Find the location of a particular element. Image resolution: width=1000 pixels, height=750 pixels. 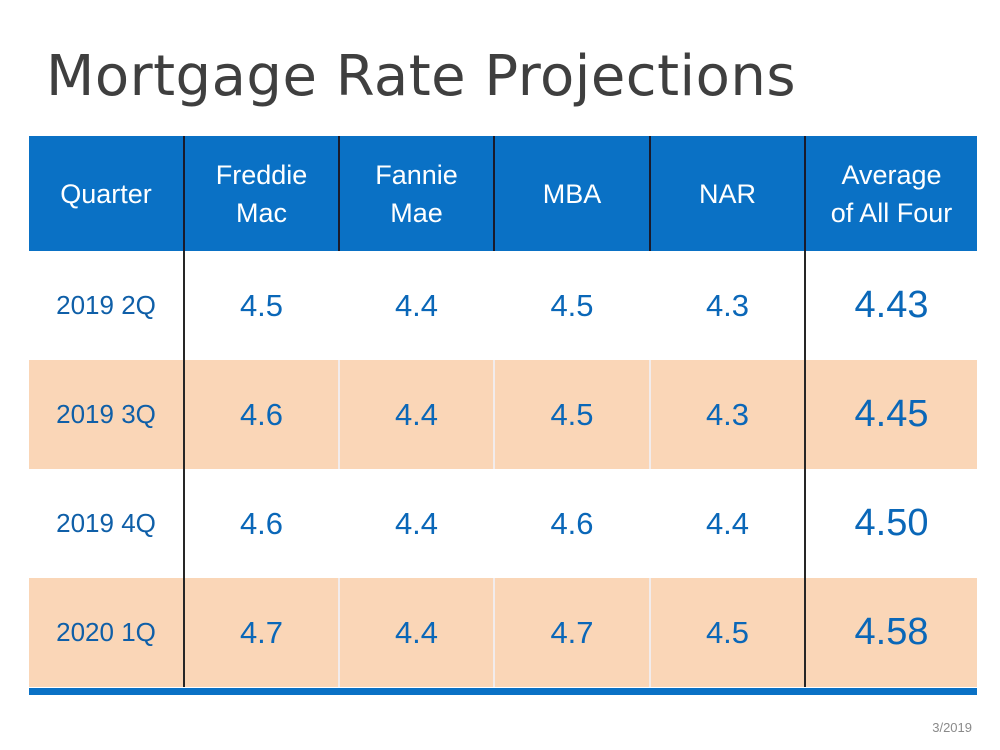

table-row: 2019 3Q 4.6 4.4 4.5 4.3 4.45 is located at coordinates (503, 414).